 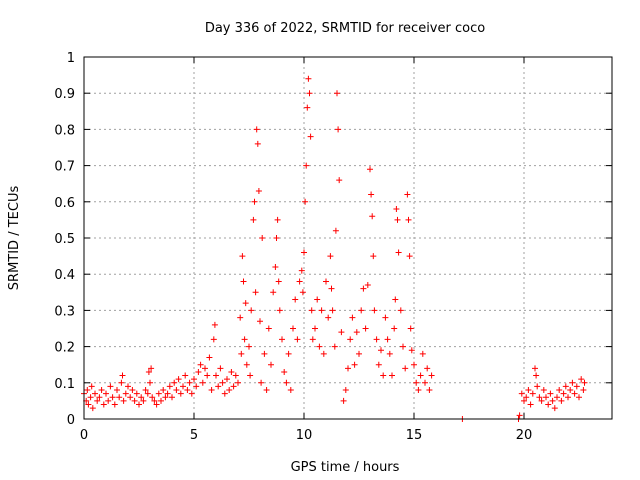 I want to click on y-tick-label: 0, so click(x=71, y=420).